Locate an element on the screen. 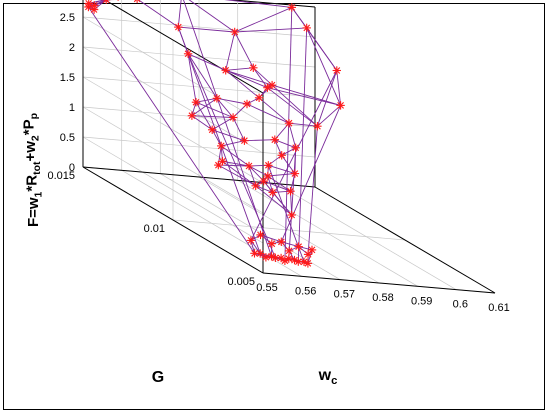 The height and width of the screenshot is (415, 550). y-axis-label-text: G is located at coordinates (158, 377).